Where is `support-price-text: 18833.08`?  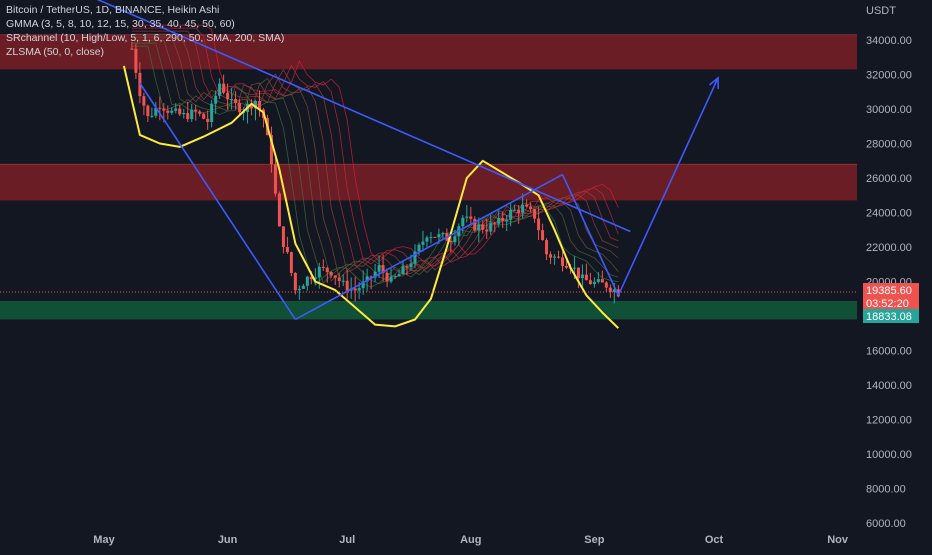
support-price-text: 18833.08 is located at coordinates (889, 317).